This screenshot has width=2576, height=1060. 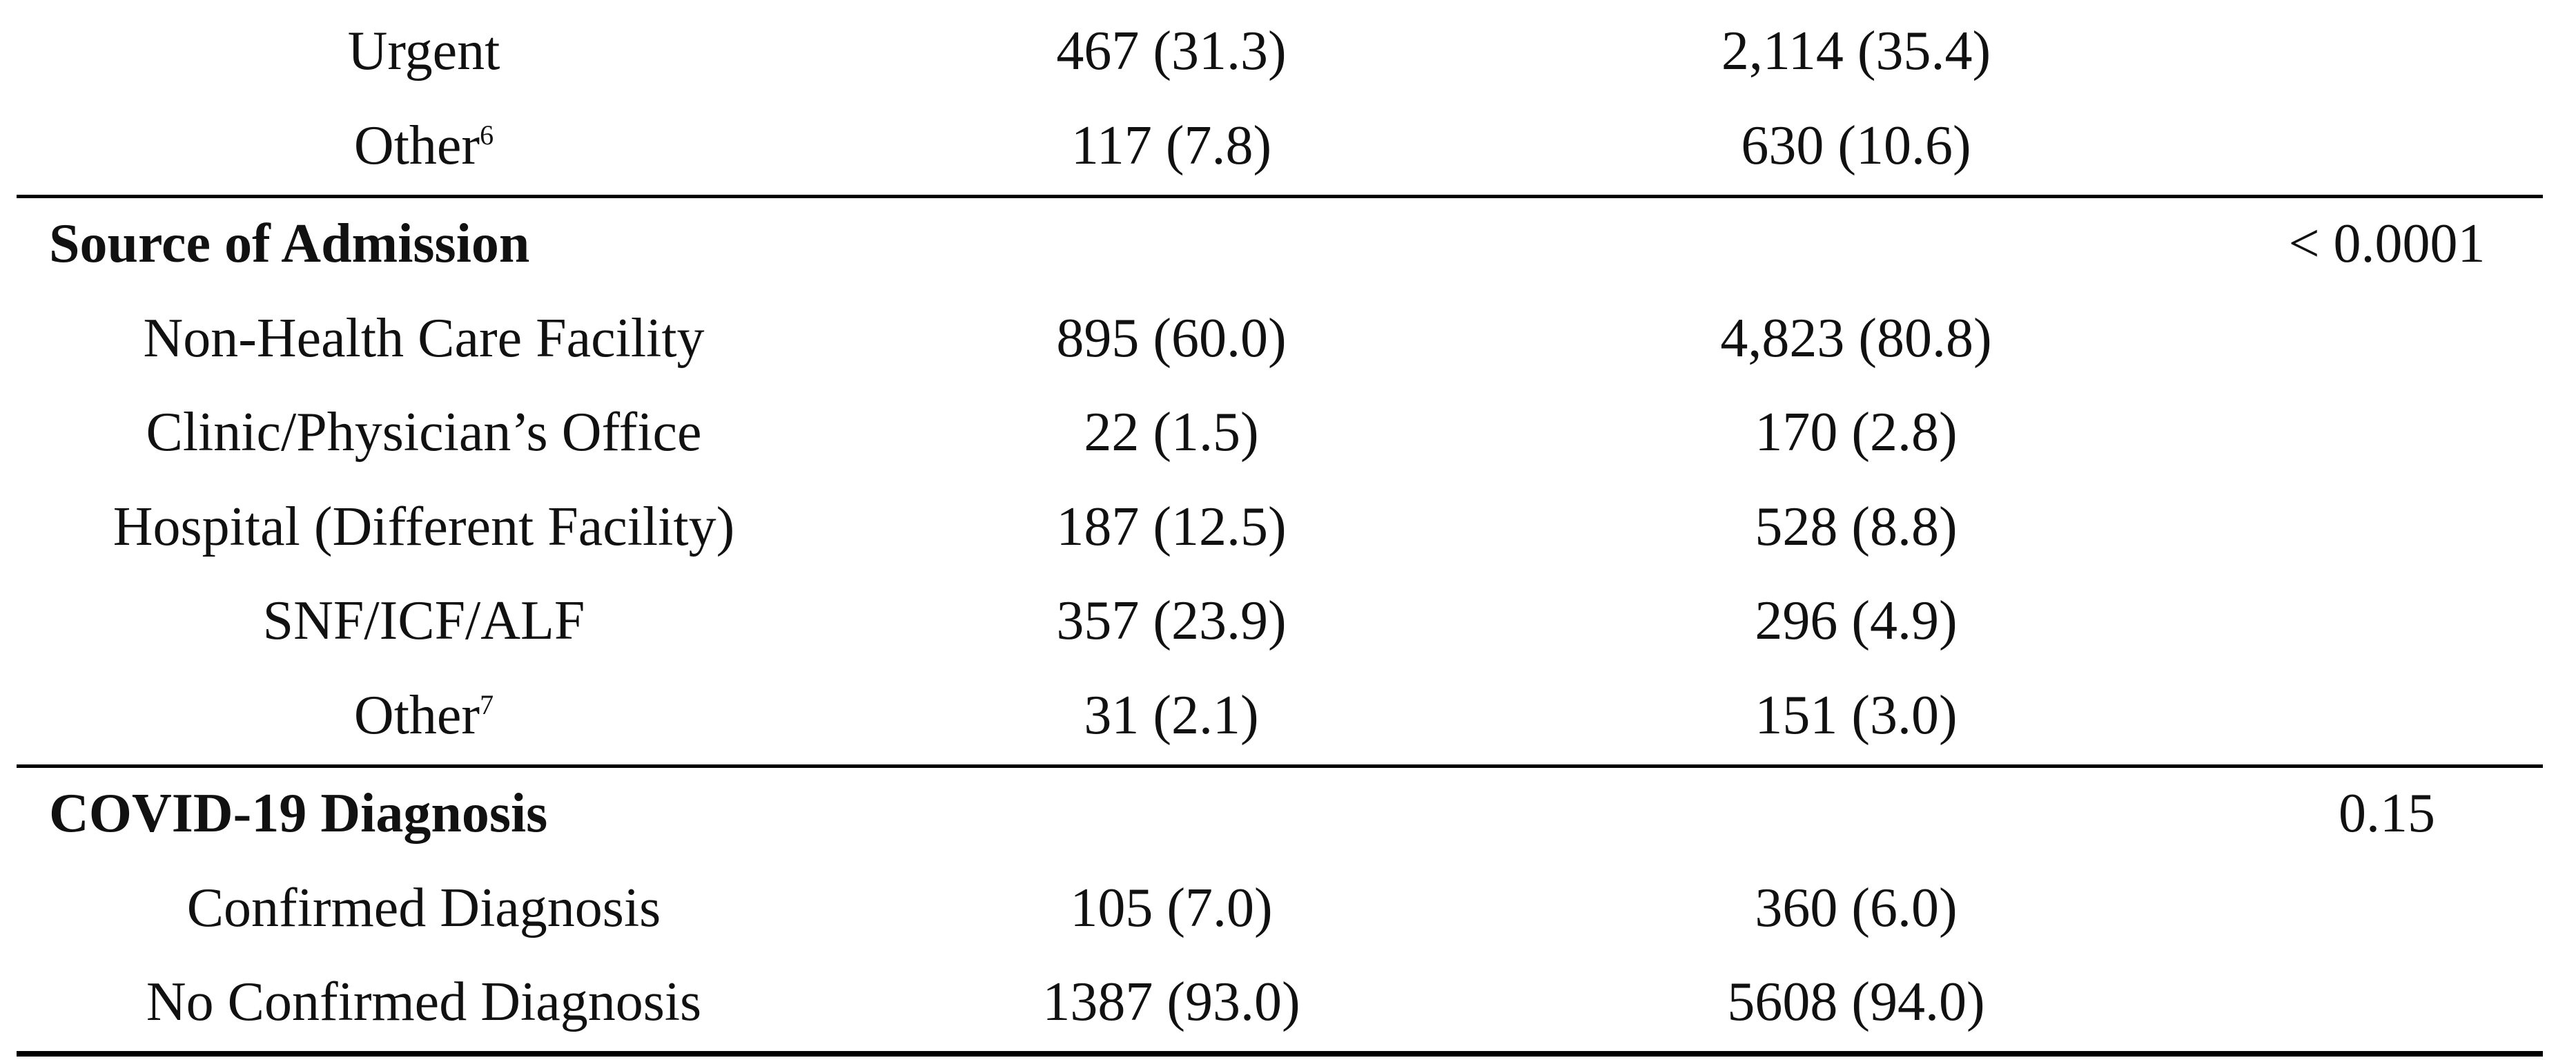 I want to click on row-value: 170 (2.8), so click(x=1856, y=432).